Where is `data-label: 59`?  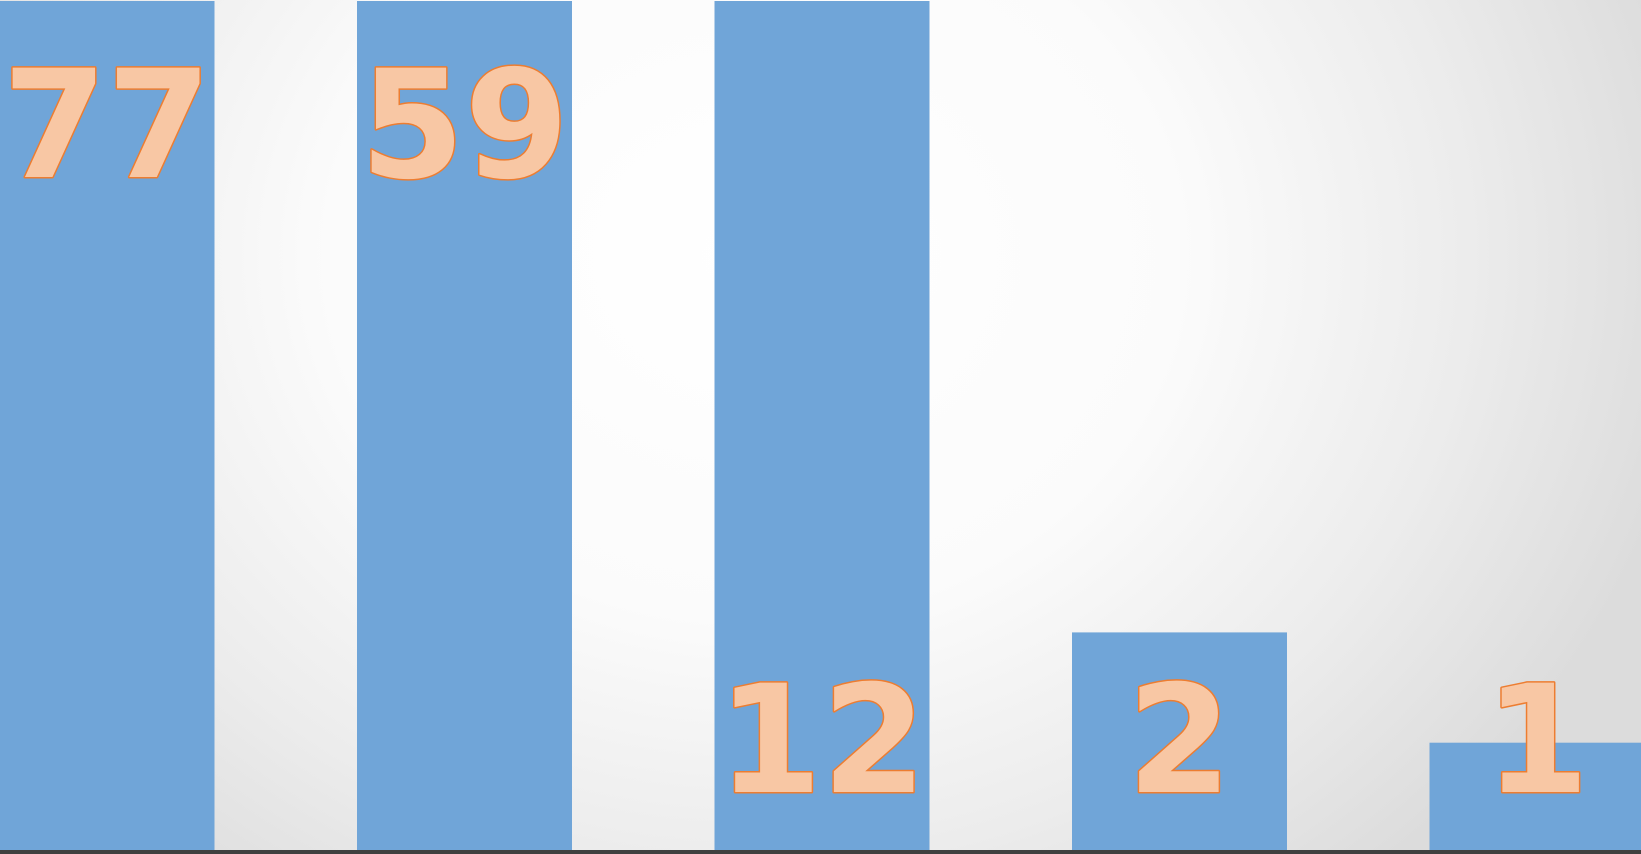
data-label: 59 is located at coordinates (464, 126).